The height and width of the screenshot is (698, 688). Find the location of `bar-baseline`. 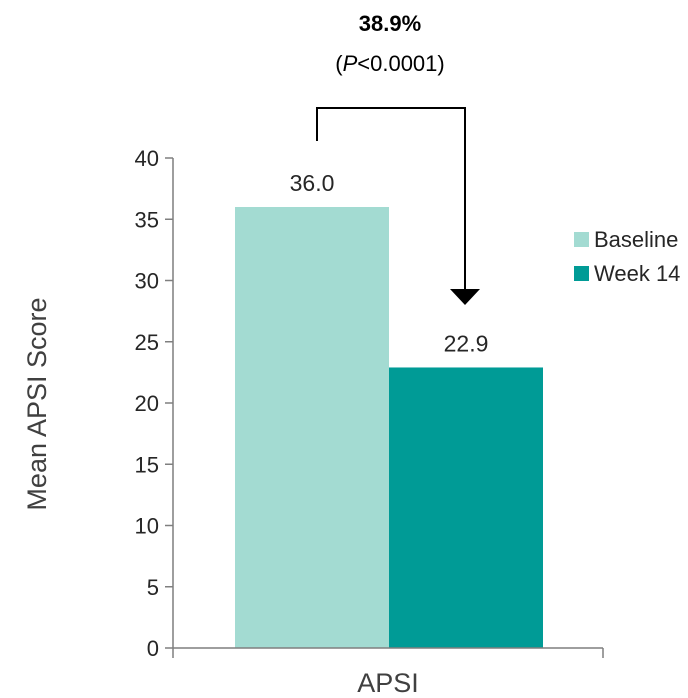

bar-baseline is located at coordinates (312, 427).